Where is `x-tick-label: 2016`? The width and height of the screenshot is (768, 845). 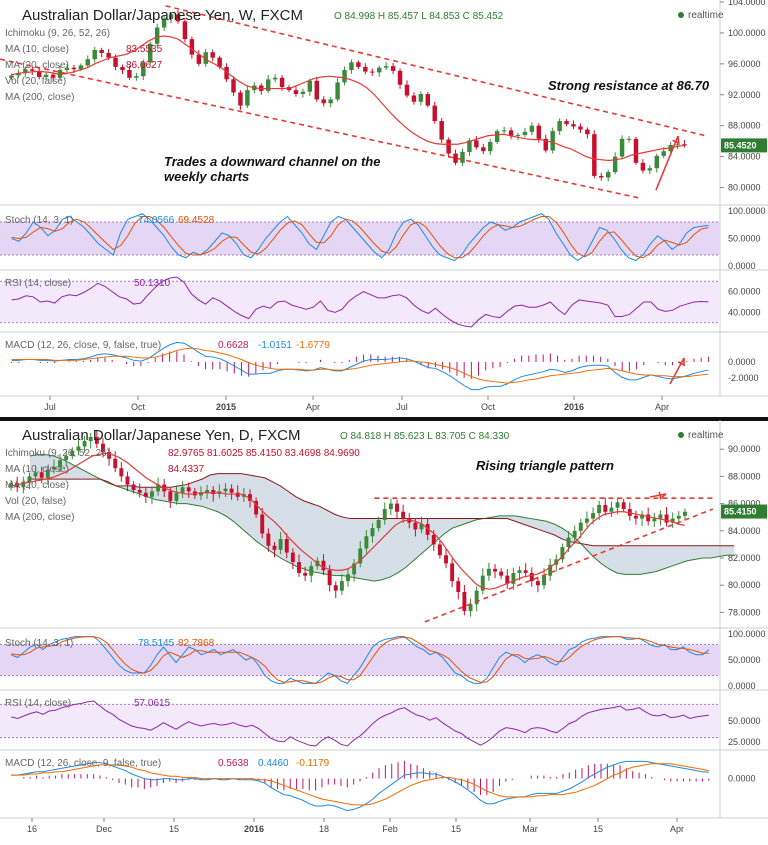 x-tick-label: 2016 is located at coordinates (574, 407).